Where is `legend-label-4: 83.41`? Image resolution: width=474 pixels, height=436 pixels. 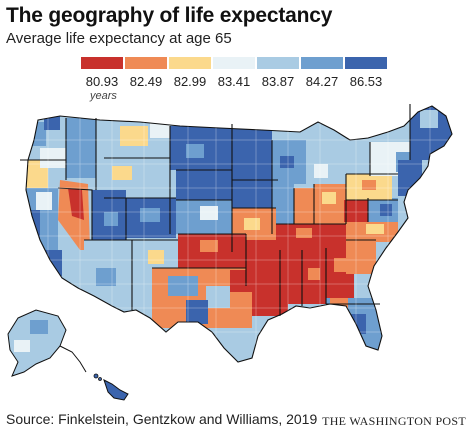 legend-label-4: 83.41 is located at coordinates (234, 81).